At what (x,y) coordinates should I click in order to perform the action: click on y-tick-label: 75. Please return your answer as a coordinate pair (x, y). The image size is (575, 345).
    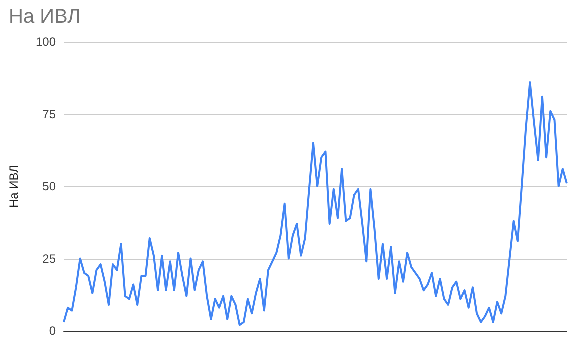
    Looking at the image, I should click on (49, 114).